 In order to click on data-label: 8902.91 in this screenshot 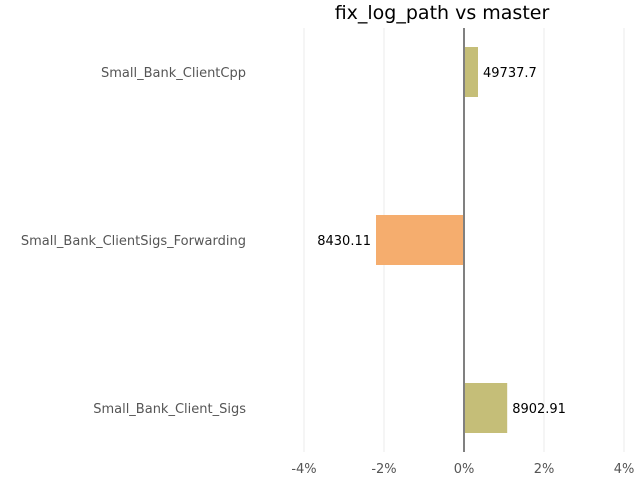, I will do `click(539, 409)`.